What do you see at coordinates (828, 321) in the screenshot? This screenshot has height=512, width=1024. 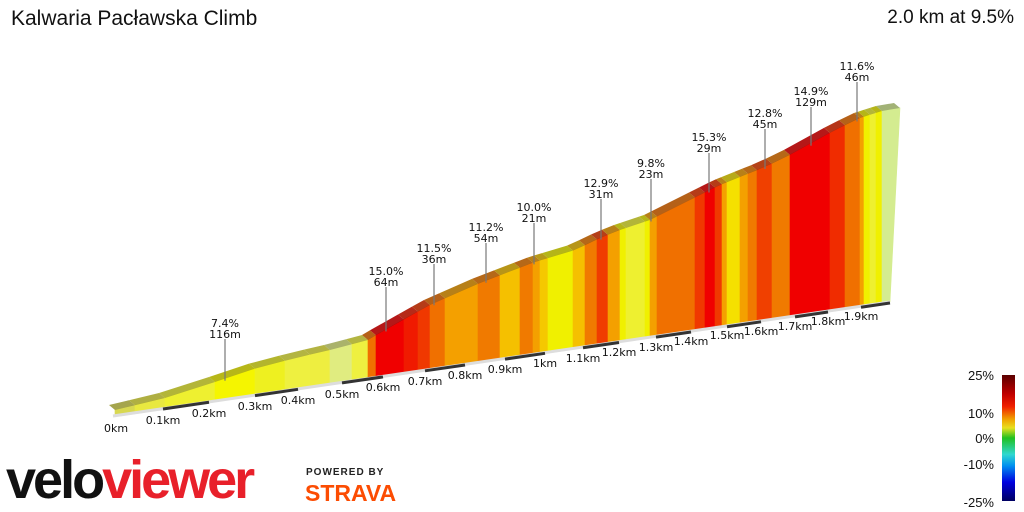 I see `x-tick-label: 1.8km` at bounding box center [828, 321].